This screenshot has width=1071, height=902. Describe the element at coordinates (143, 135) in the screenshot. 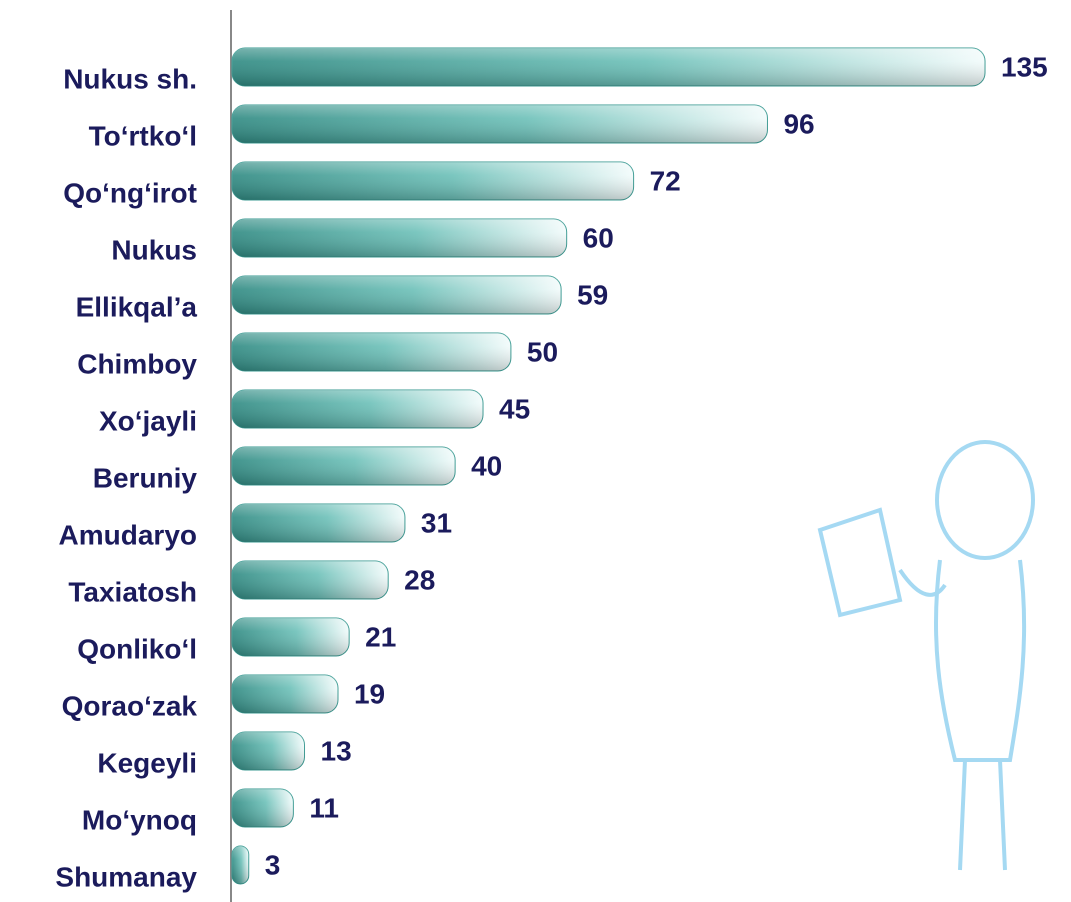

I see `category-label: To‘rtko‘l` at that location.